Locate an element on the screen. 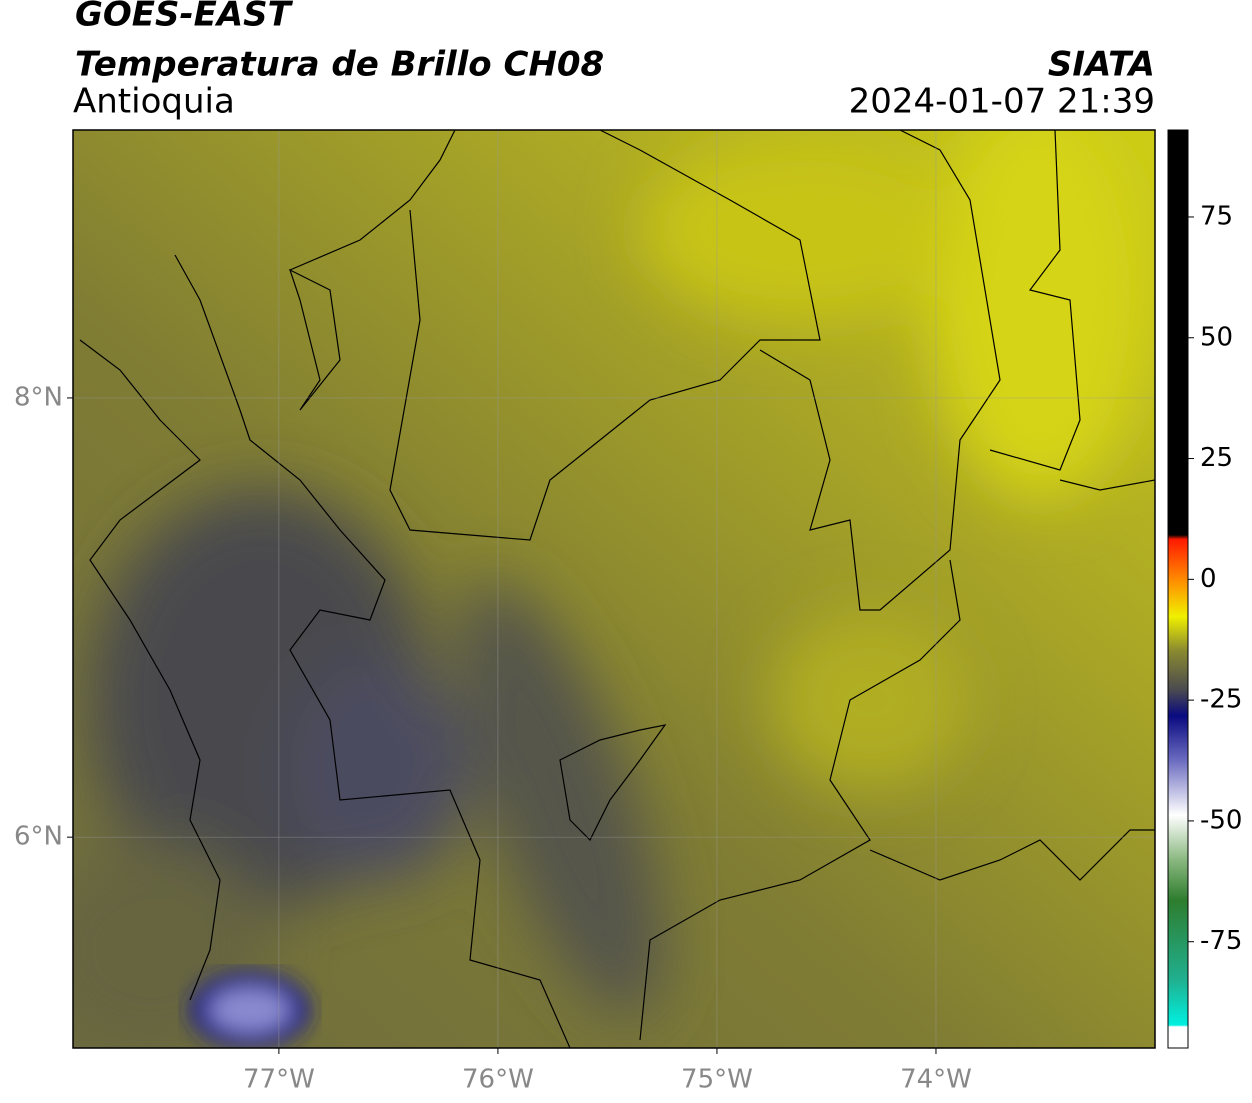 This screenshot has height=1103, width=1252. colorbar-tick-label: -50 is located at coordinates (1221, 820).